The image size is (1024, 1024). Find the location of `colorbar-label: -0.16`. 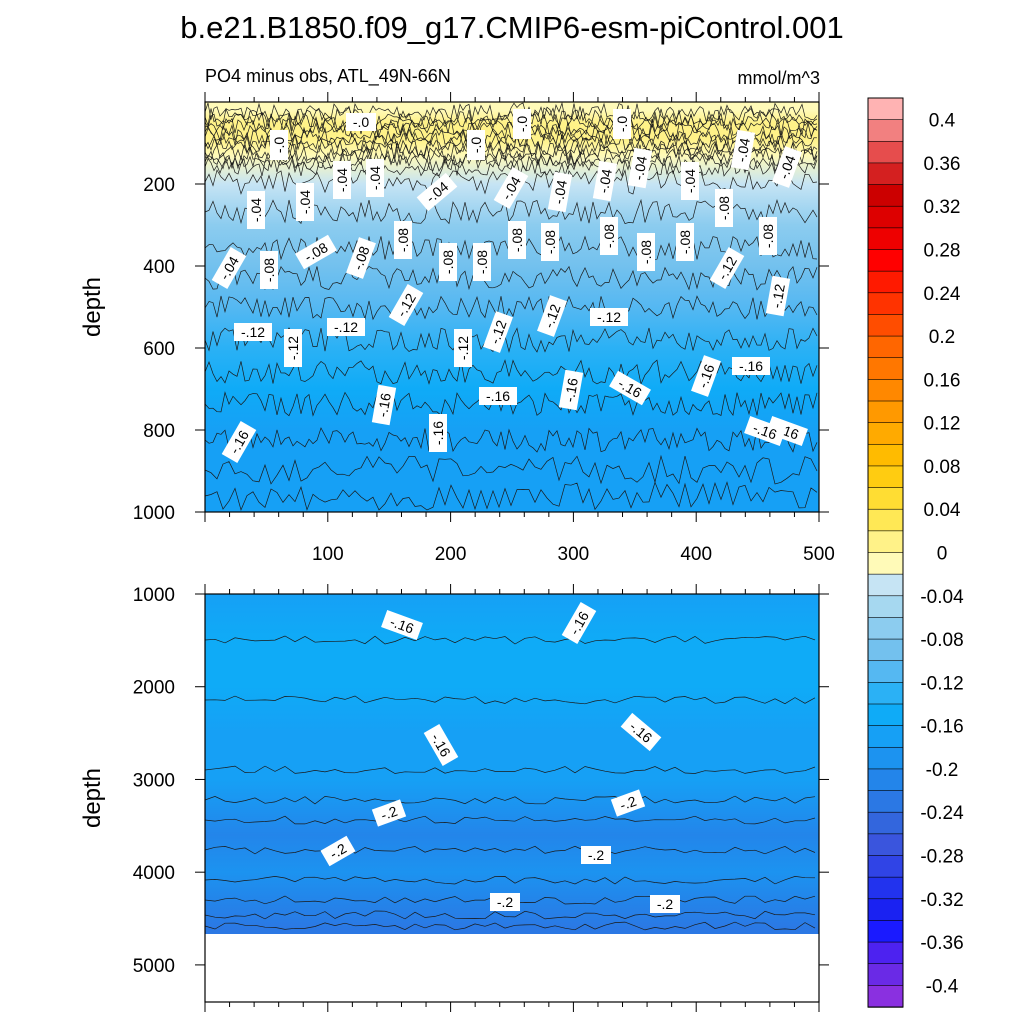

colorbar-label: -0.16 is located at coordinates (941, 727).